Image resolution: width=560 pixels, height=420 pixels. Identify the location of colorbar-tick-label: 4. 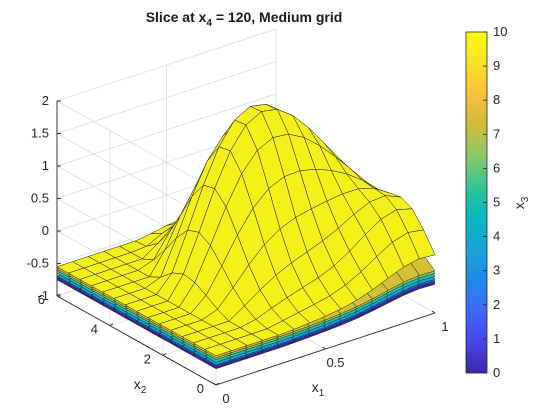
(496, 236).